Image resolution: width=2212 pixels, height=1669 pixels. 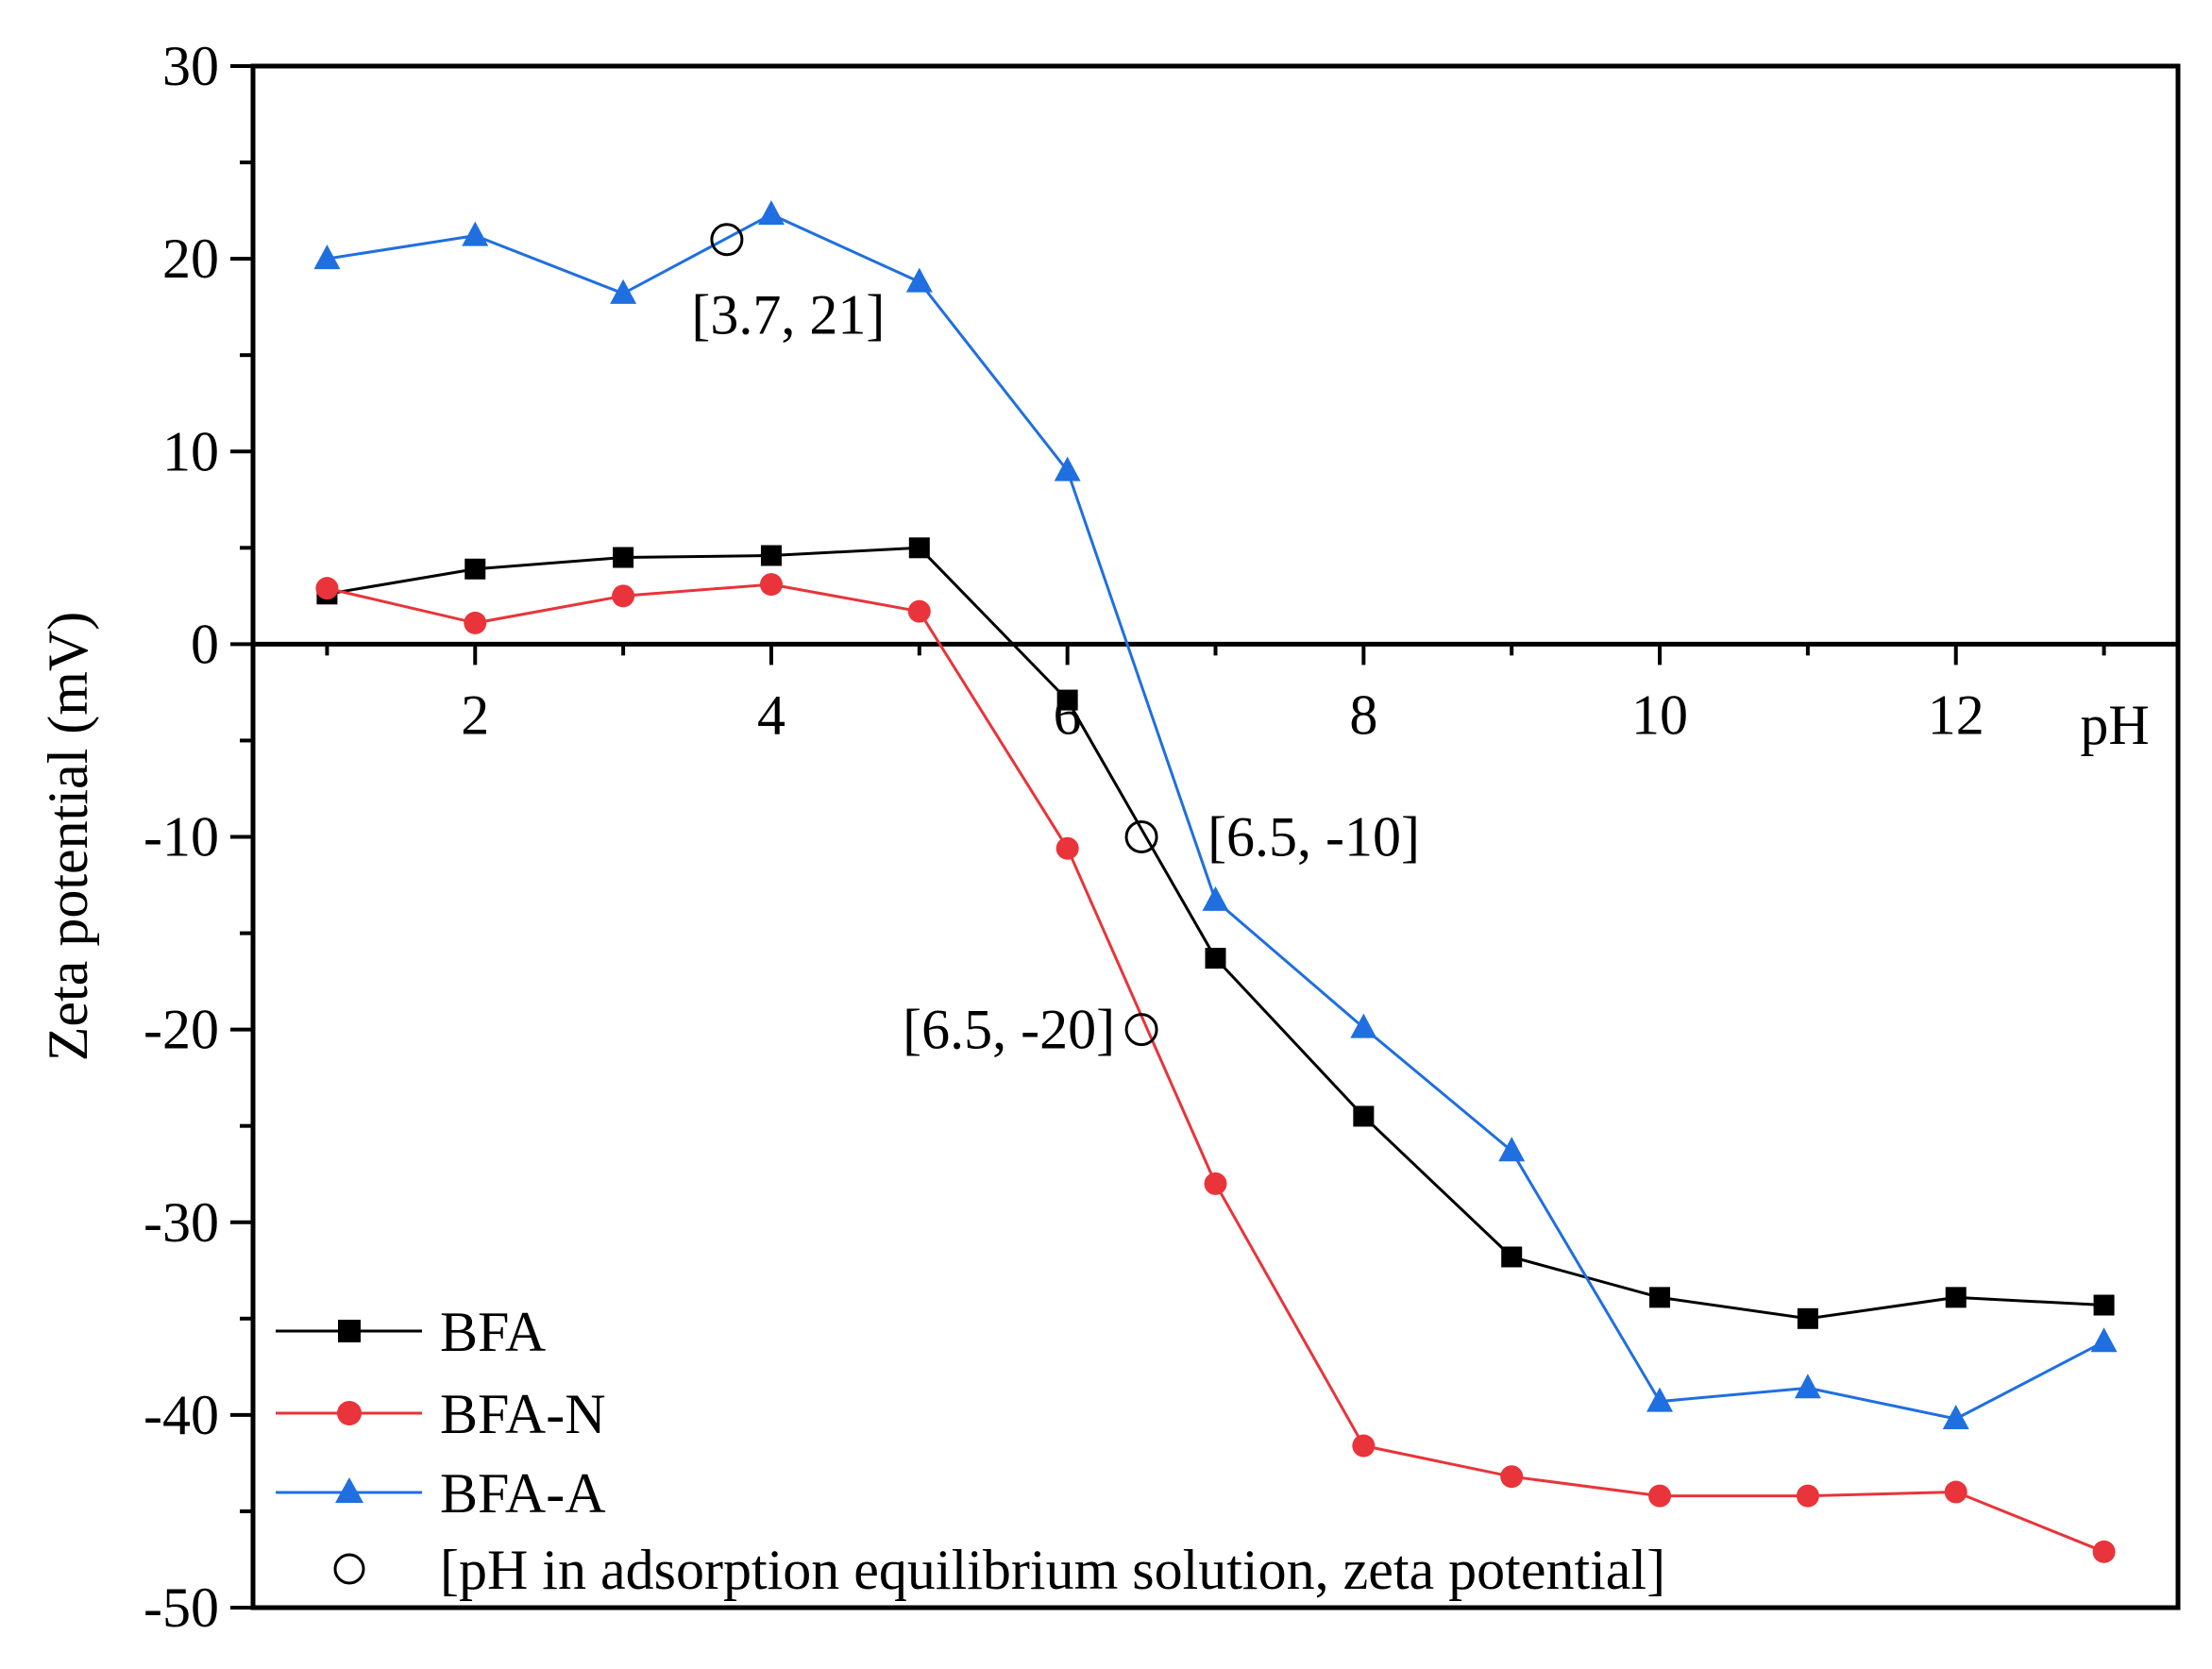 What do you see at coordinates (190, 259) in the screenshot?
I see `y-tick-label: 20` at bounding box center [190, 259].